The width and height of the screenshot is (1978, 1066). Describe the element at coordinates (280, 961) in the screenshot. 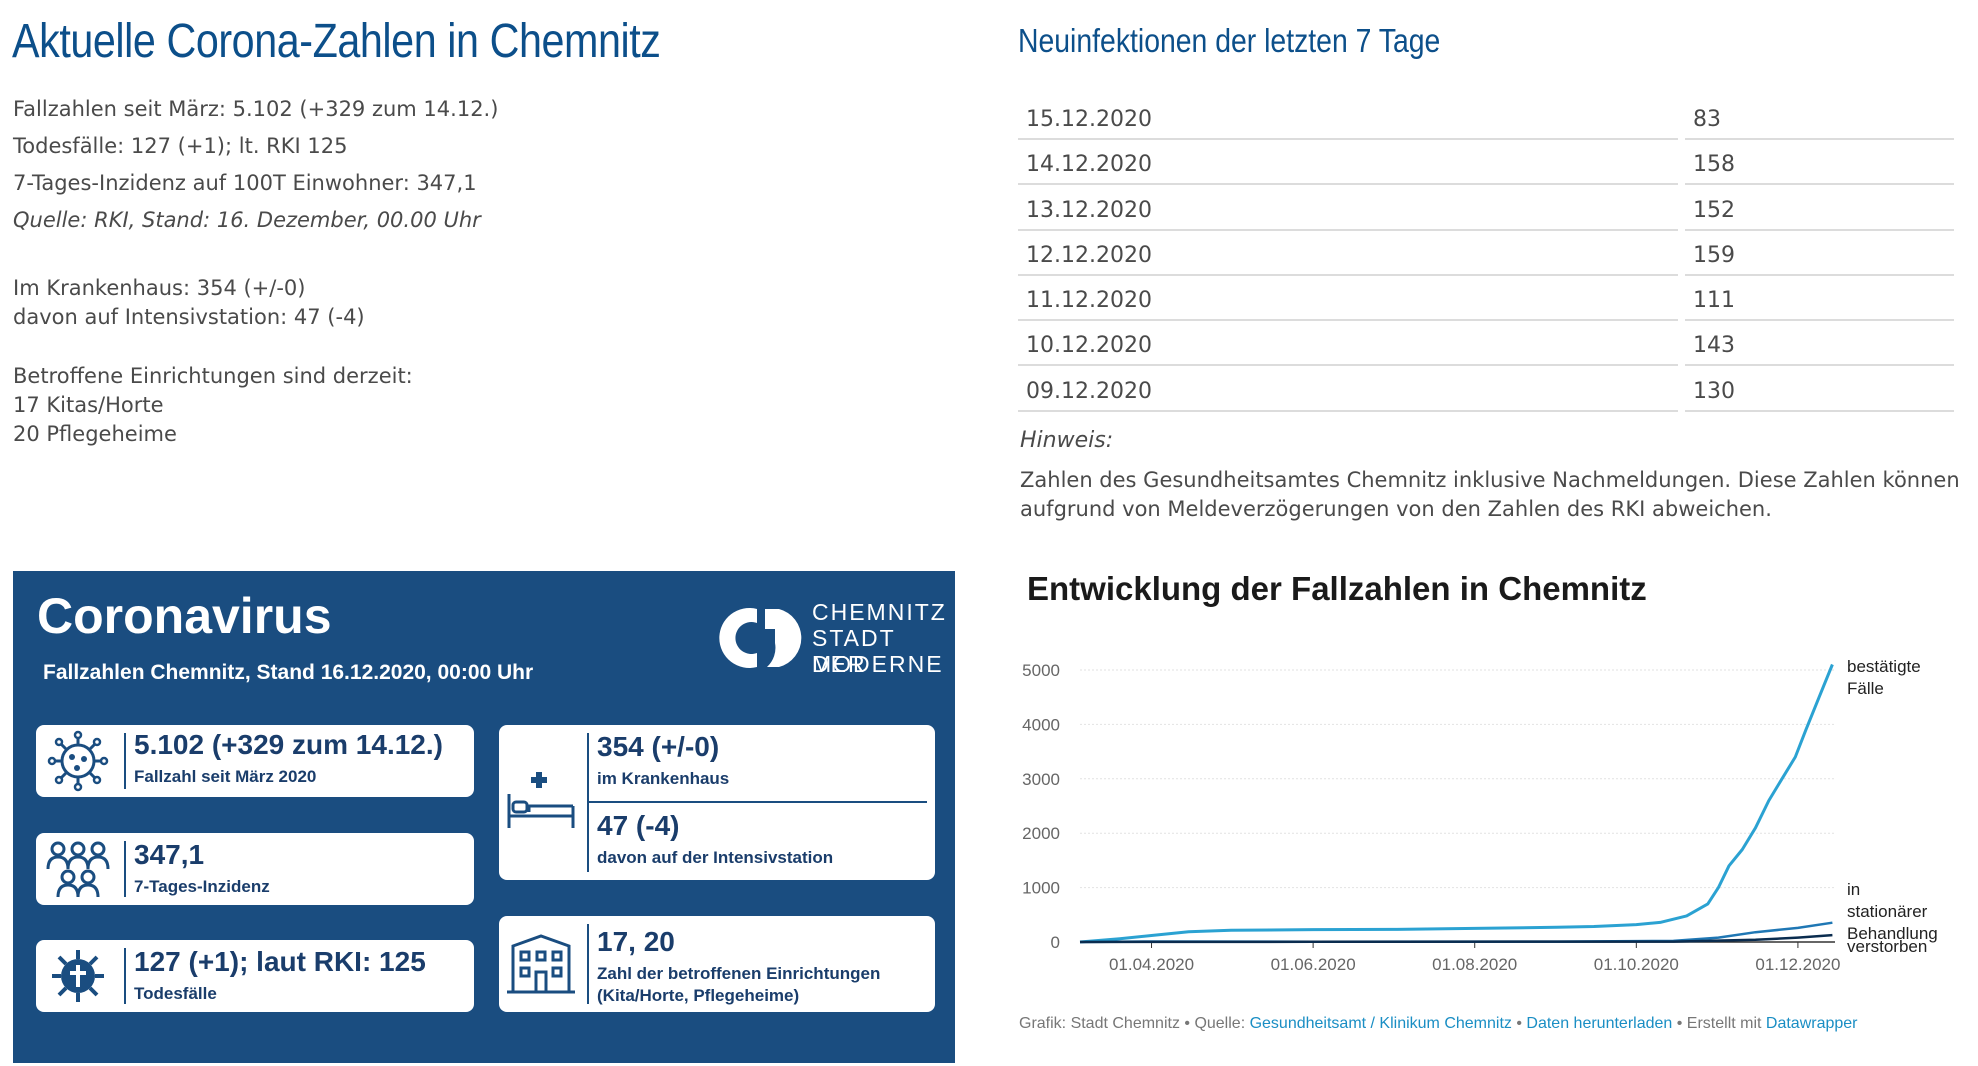

I see `deaths-value: 127 (+1); laut RKI: 125` at that location.